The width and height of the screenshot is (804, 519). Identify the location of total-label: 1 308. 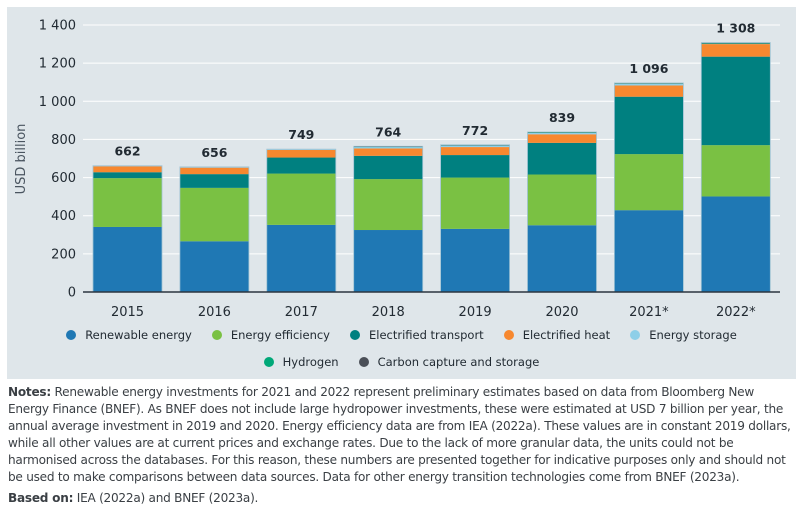
(735, 28).